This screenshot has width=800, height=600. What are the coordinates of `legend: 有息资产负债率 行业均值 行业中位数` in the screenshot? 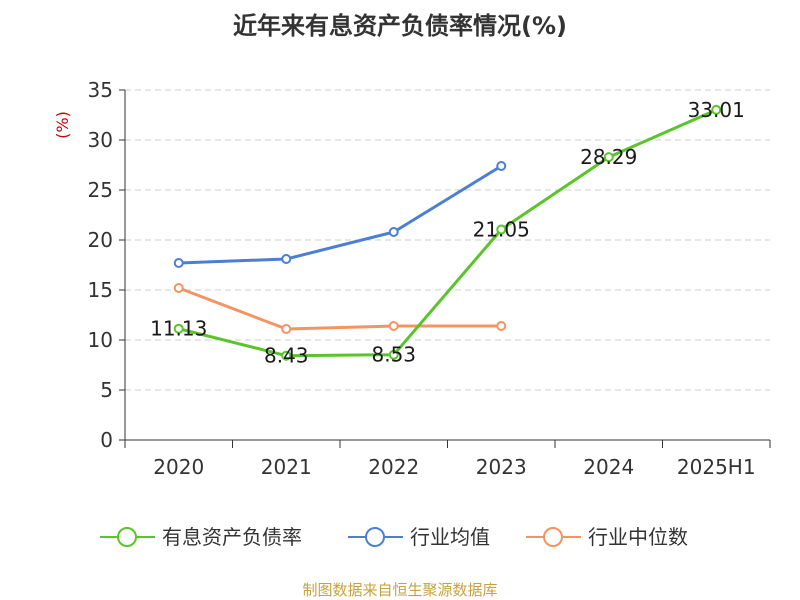 It's located at (394, 537).